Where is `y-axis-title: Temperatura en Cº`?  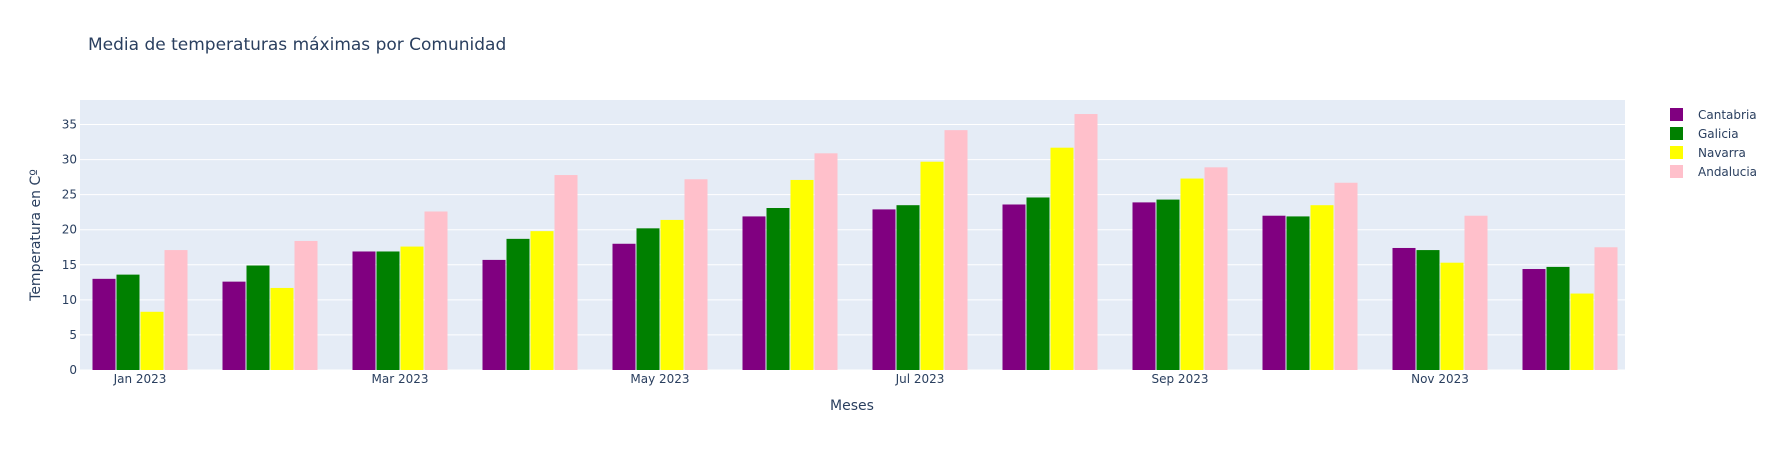
y-axis-title: Temperatura en Cº is located at coordinates (36, 235).